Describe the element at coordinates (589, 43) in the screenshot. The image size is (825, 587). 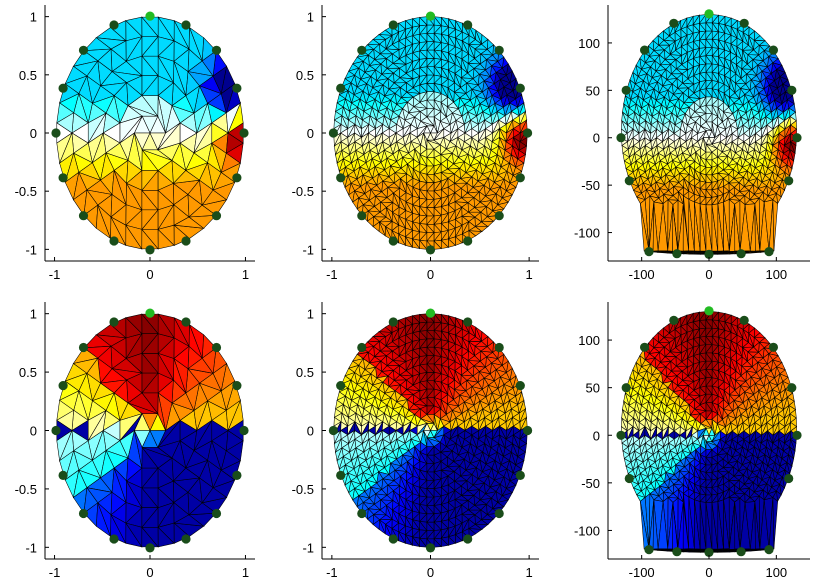
I see `y-tick-label: 100` at that location.